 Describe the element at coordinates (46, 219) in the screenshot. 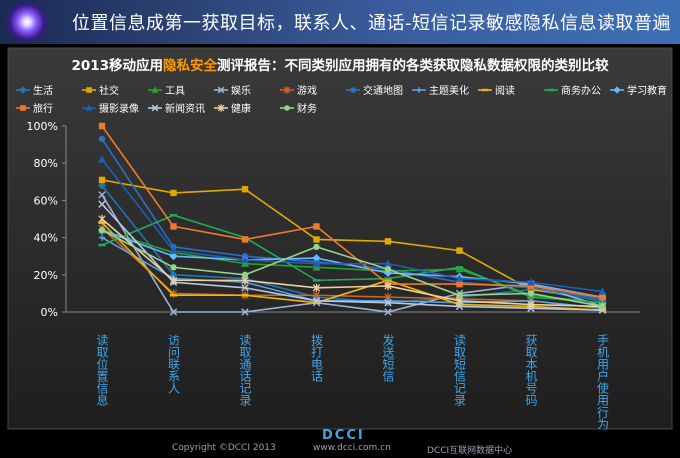

I see `y-ticks: 0% 20% 40% 60% 80% 100%` at that location.